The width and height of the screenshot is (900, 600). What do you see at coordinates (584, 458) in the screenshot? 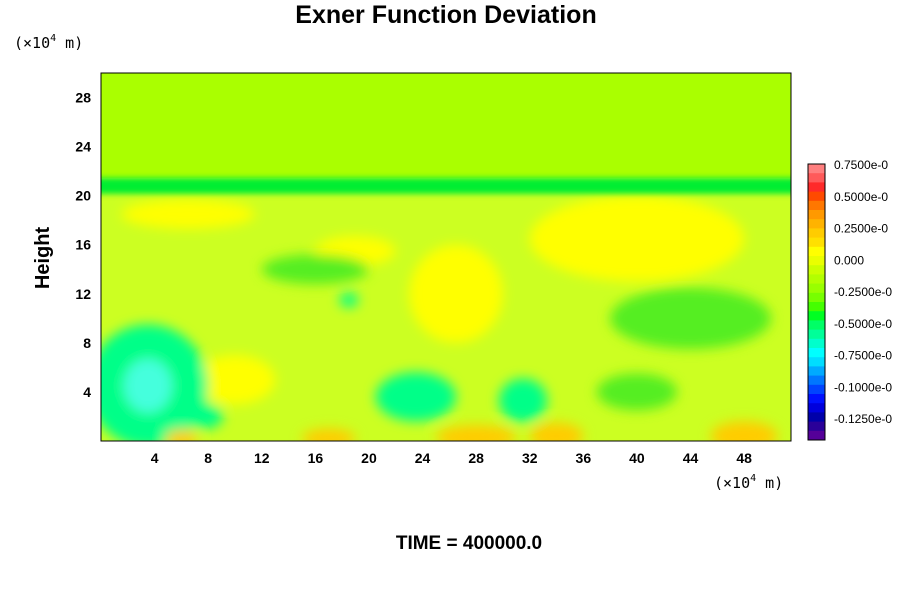
I see `x-tick-label: 36` at bounding box center [584, 458].